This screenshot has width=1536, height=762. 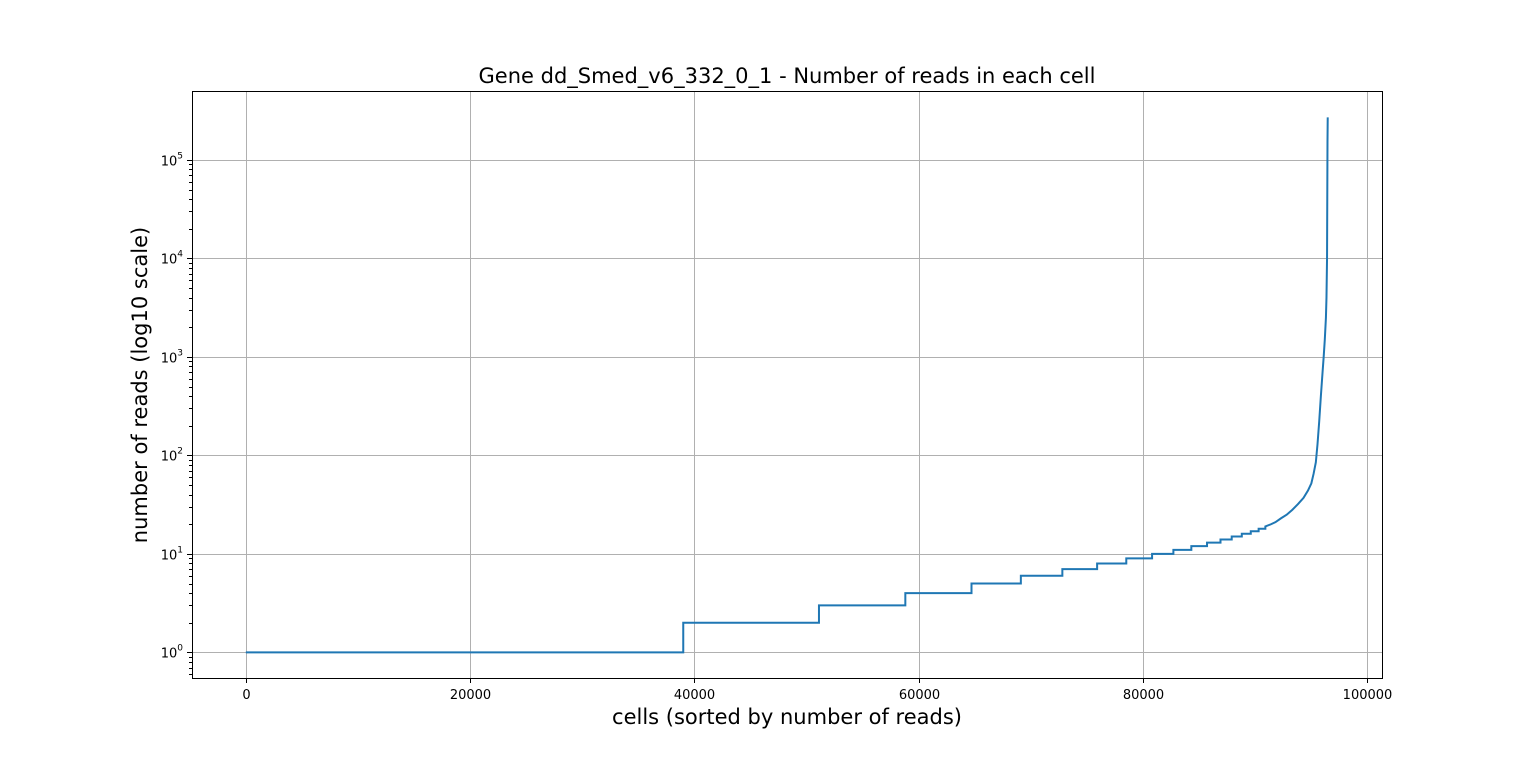 I want to click on x-tick-label: 60000, so click(x=919, y=695).